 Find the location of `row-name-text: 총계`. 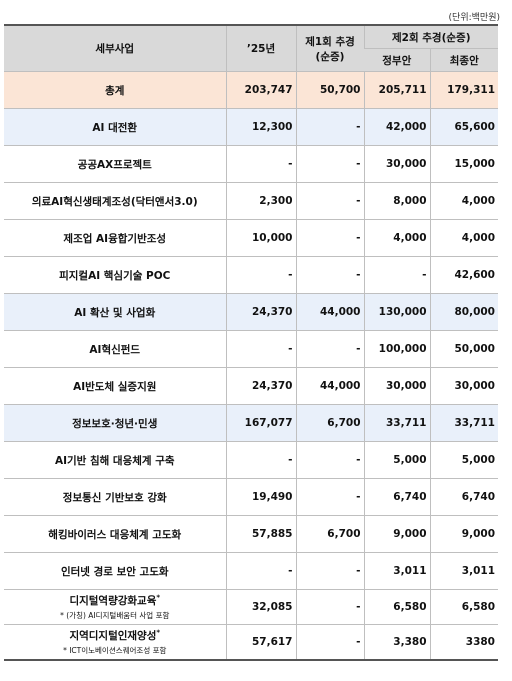

row-name-text: 총계 is located at coordinates (115, 90).